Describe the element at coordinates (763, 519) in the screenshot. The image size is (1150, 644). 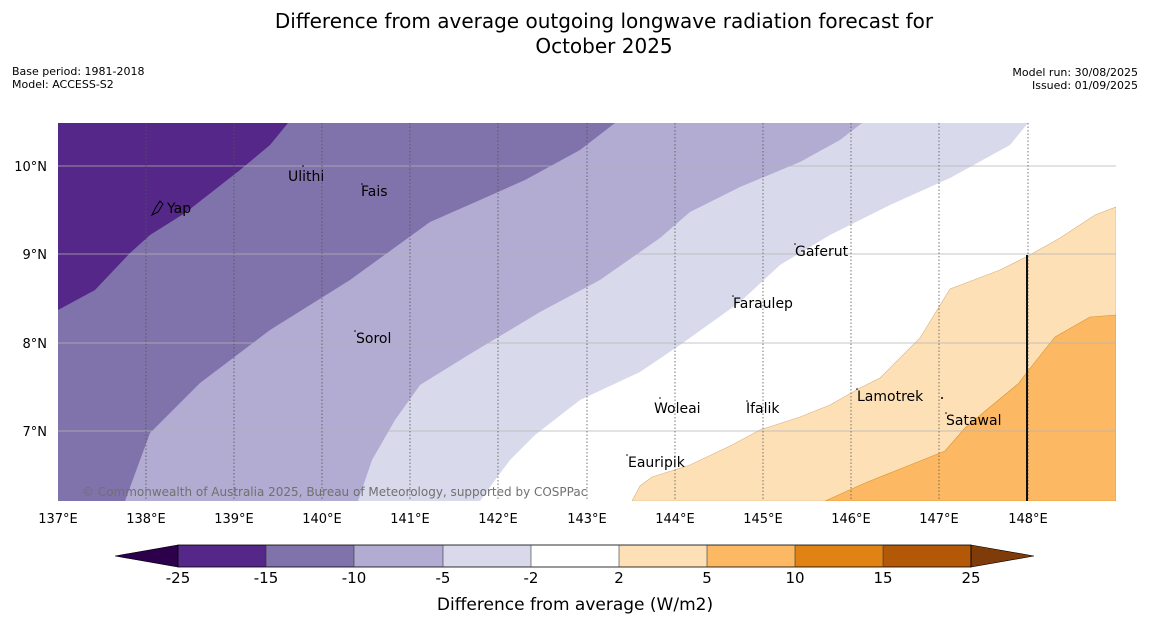
I see `lon-tick: 145°E` at that location.